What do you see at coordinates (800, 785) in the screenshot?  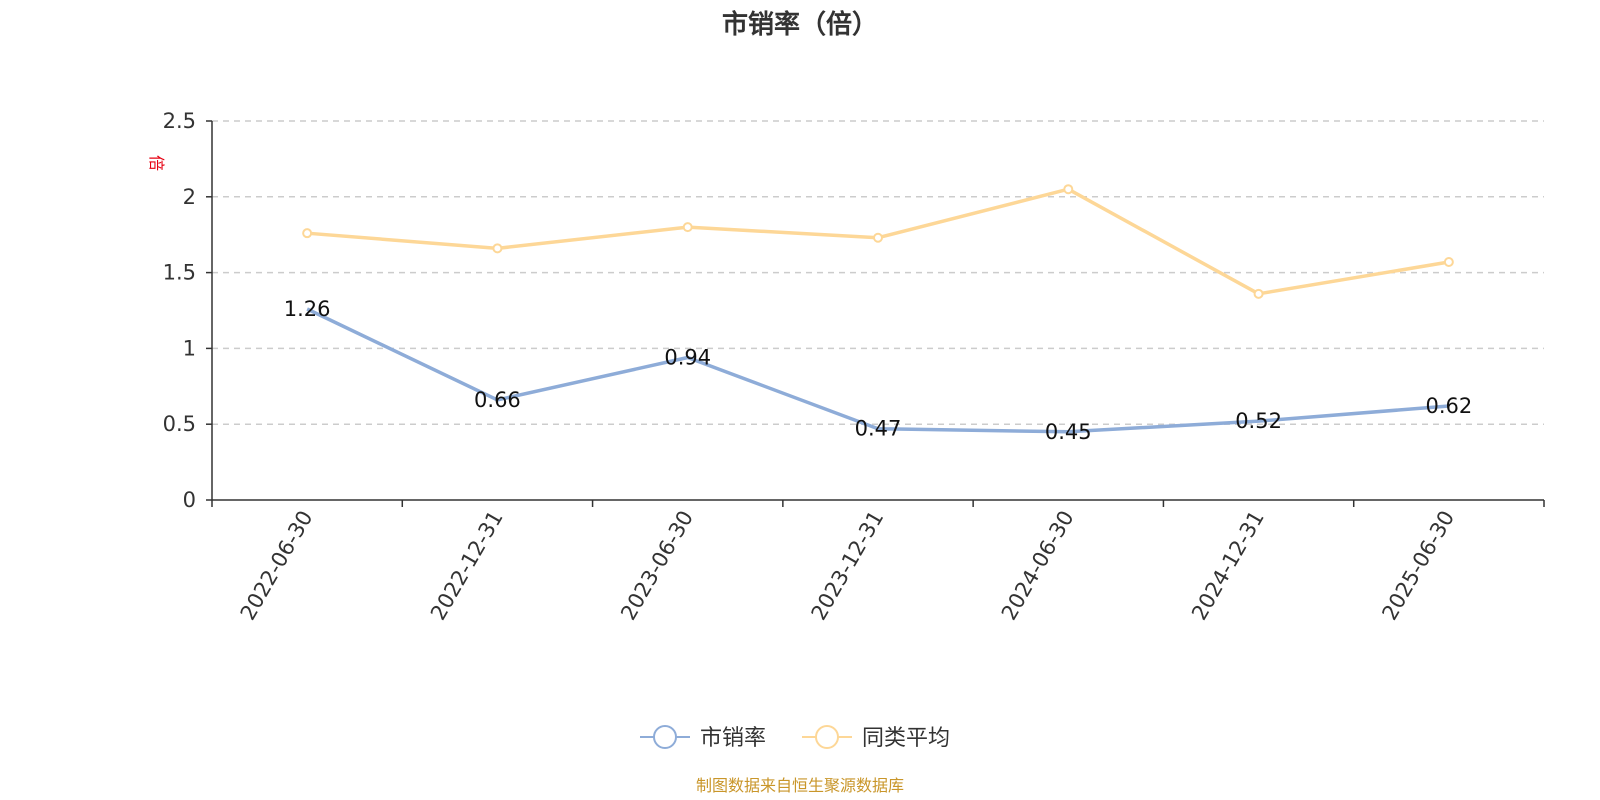 I see `data-source-note: 制图数据来自恒生聚源数据库` at bounding box center [800, 785].